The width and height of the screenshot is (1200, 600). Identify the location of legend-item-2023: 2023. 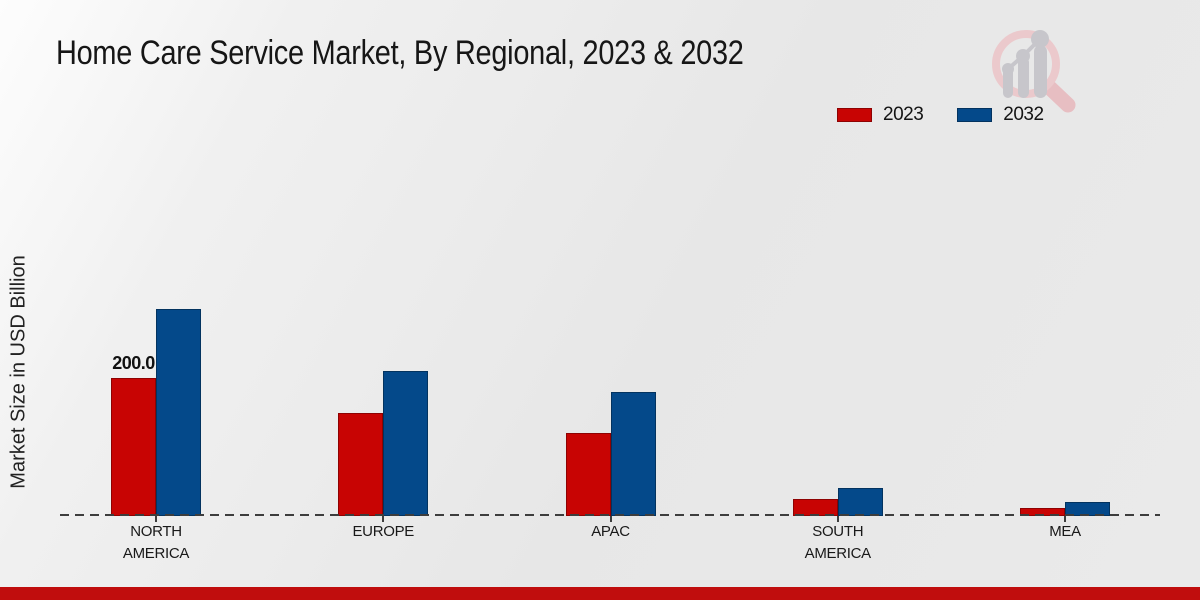
(880, 115).